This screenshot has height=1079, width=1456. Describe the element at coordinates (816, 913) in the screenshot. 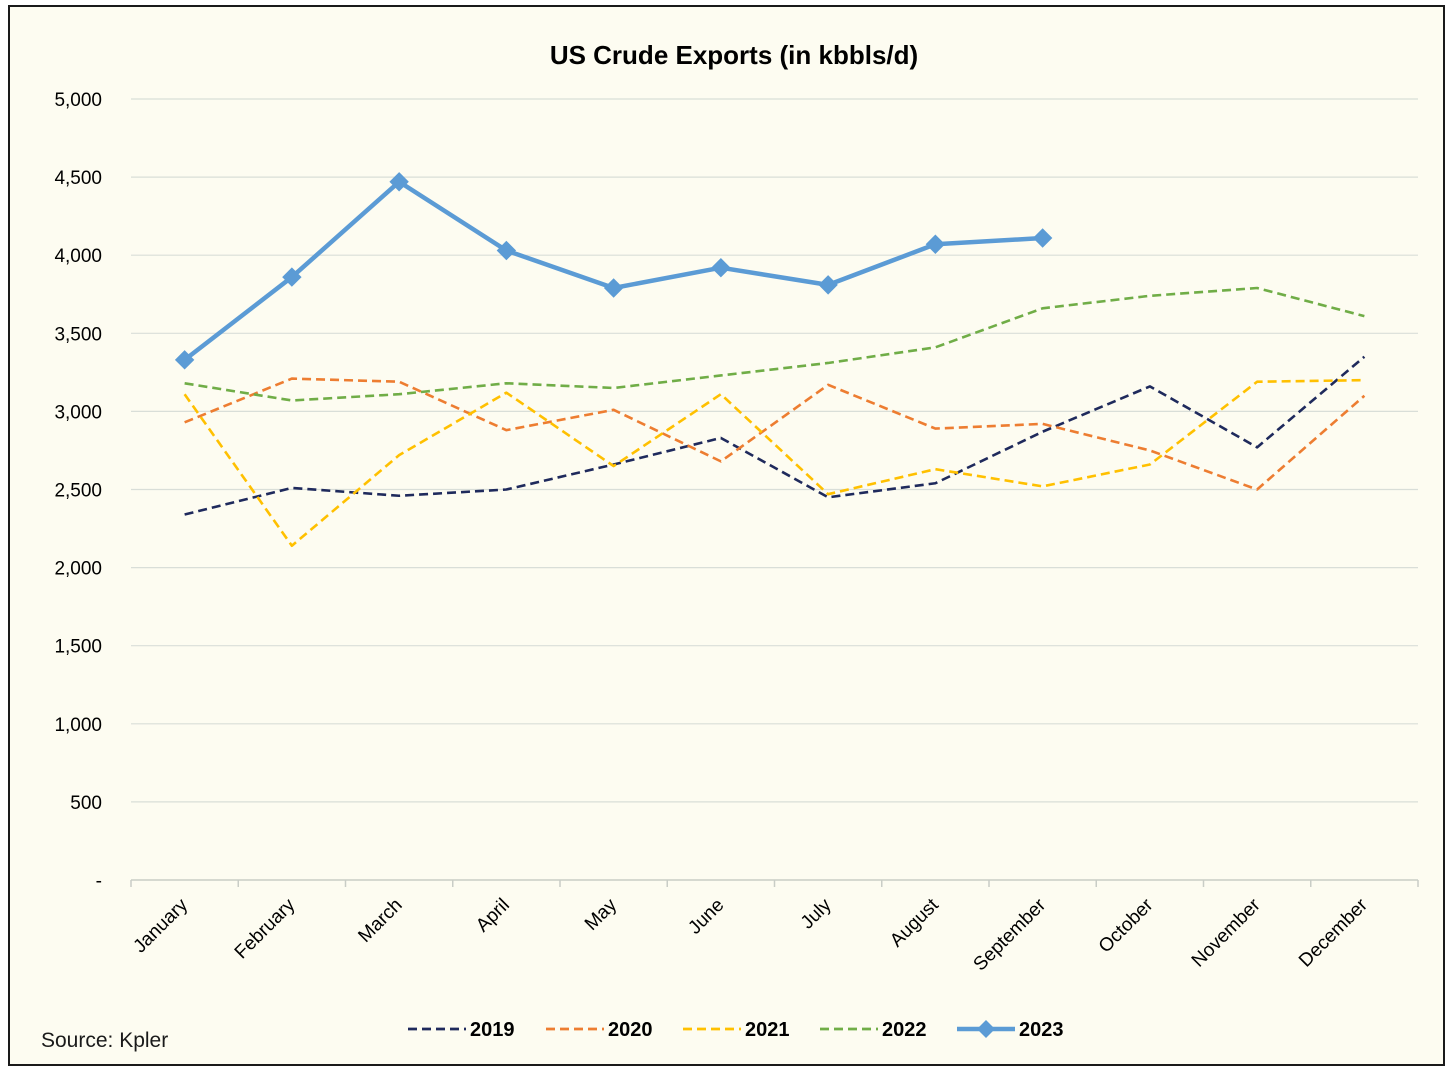

I see `x-tick-label: July` at that location.